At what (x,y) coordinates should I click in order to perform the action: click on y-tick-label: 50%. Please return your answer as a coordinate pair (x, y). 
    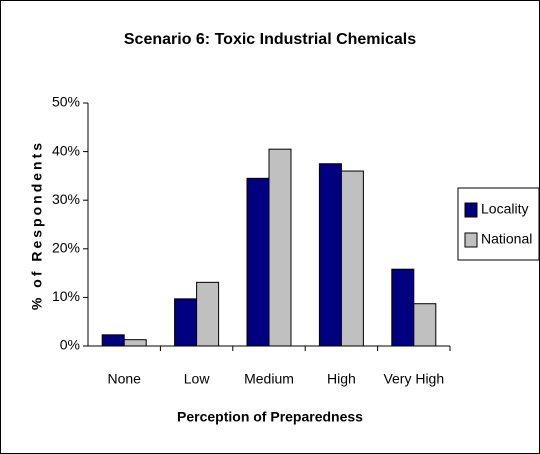
    Looking at the image, I should click on (66, 102).